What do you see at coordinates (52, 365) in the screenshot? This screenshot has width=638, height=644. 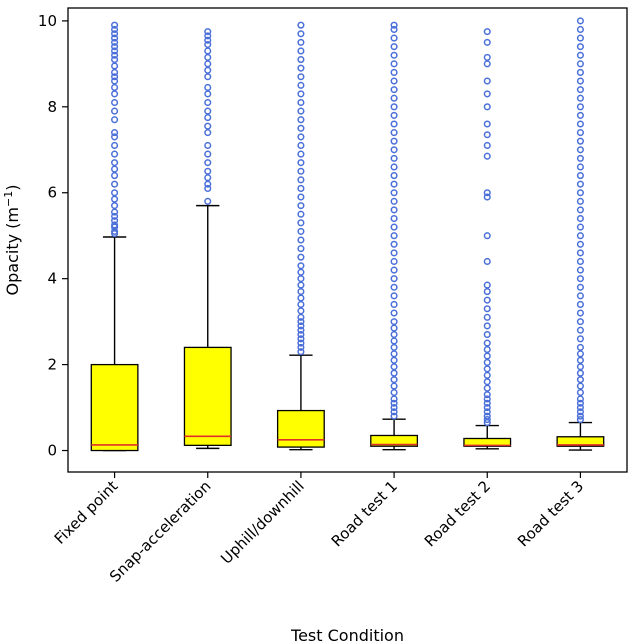 I see `y-tick-label: 2` at bounding box center [52, 365].